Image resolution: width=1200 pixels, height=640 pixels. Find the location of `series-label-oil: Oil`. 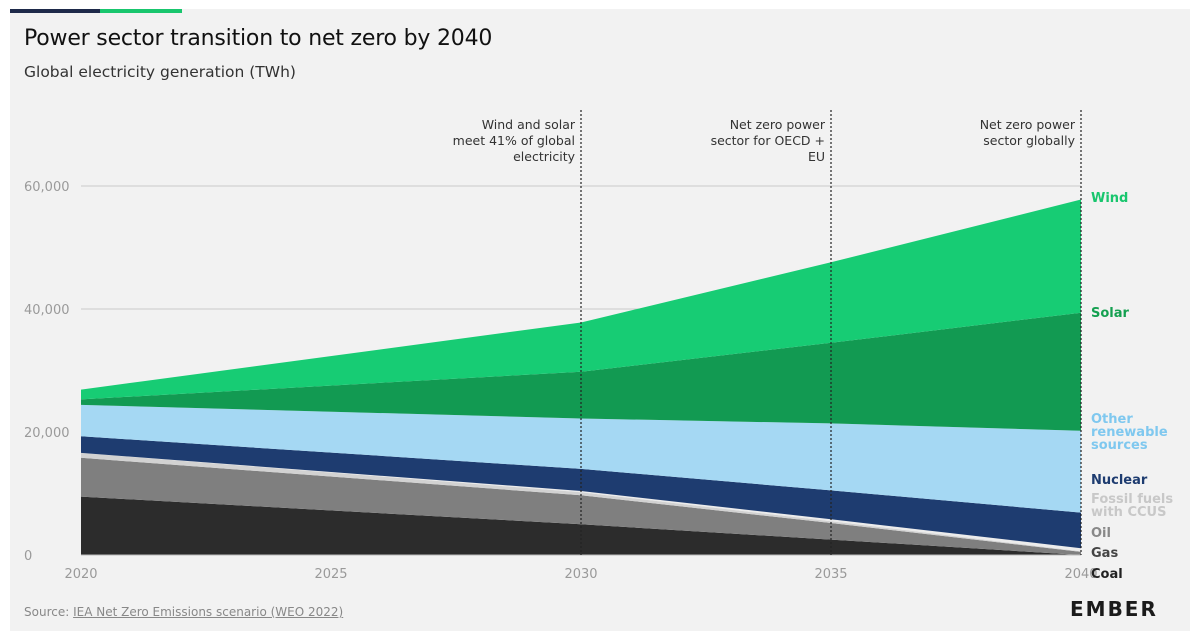

series-label-oil: Oil is located at coordinates (1101, 533).